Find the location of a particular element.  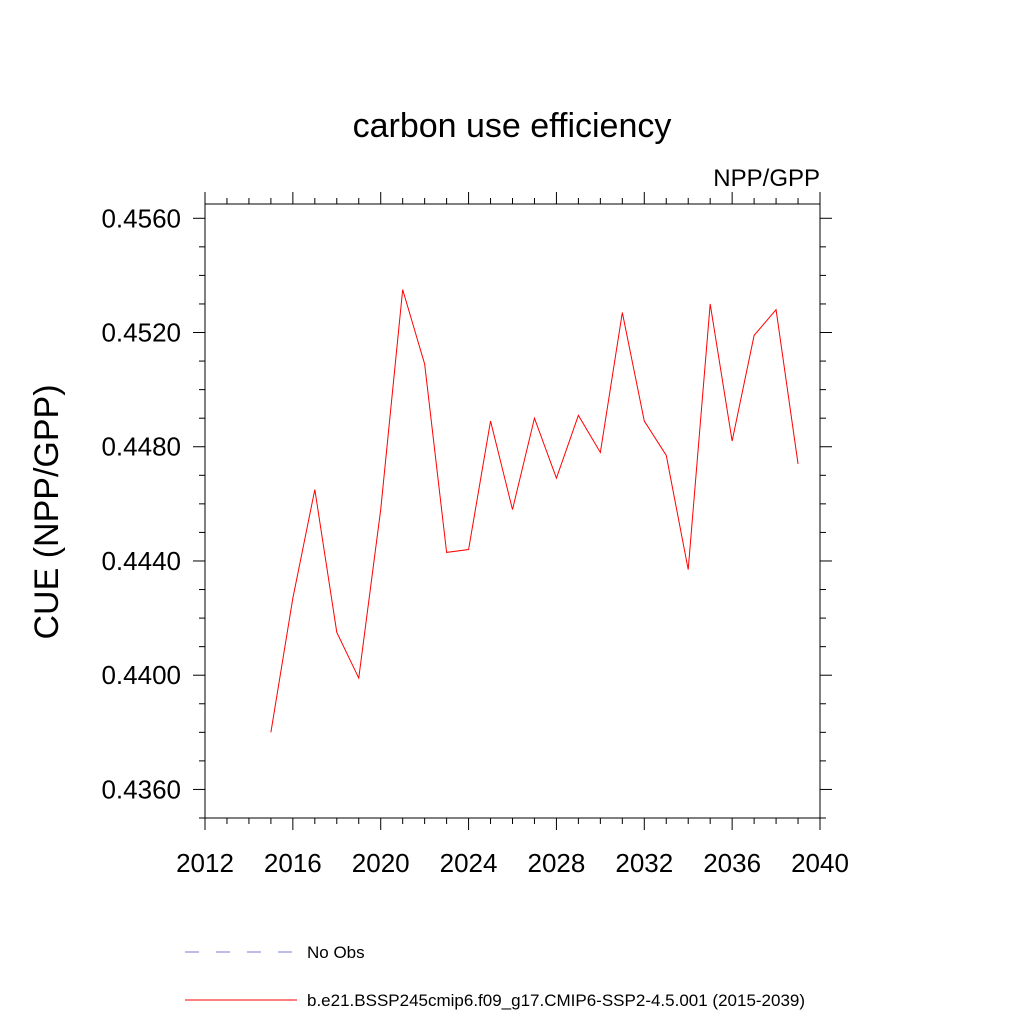

y-tick-label: 0.4360 is located at coordinates (141, 789).